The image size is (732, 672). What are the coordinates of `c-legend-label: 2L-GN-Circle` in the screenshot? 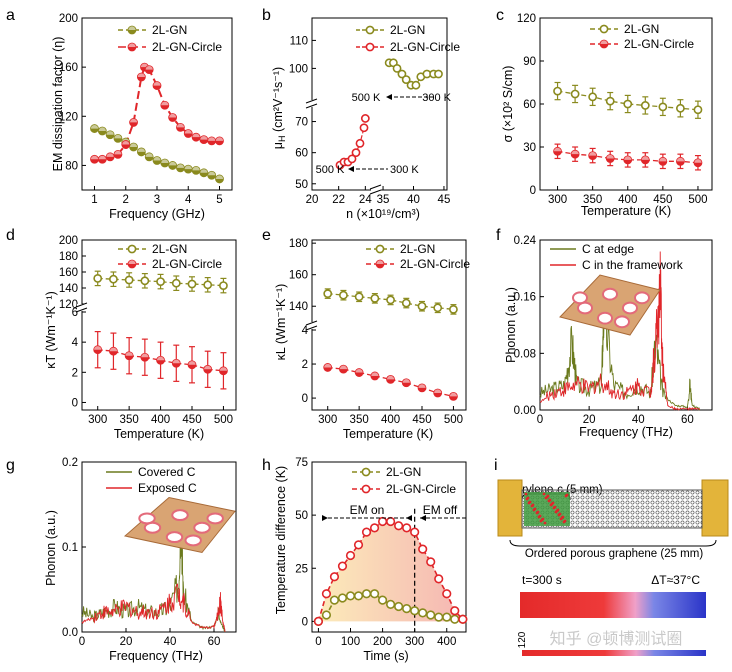 It's located at (659, 44).